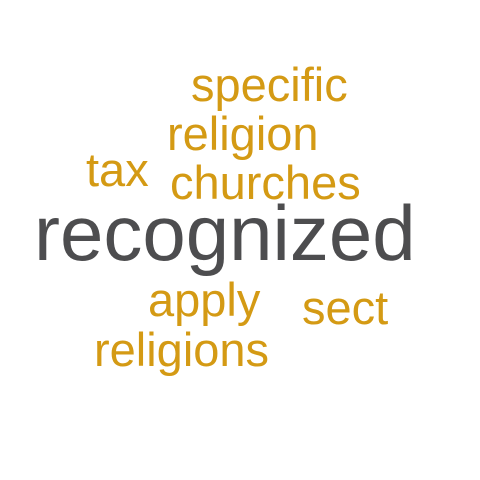 The height and width of the screenshot is (480, 480). Describe the element at coordinates (225, 233) in the screenshot. I see `word-recognized: recognized` at that location.